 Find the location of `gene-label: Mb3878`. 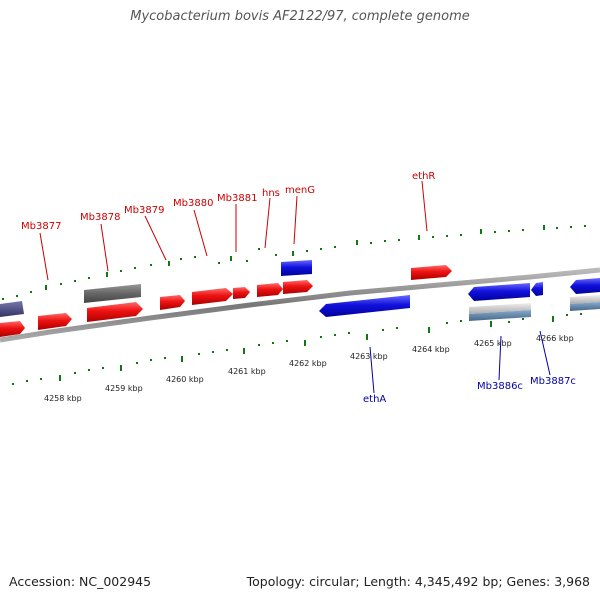

gene-label: Mb3878 is located at coordinates (100, 217).